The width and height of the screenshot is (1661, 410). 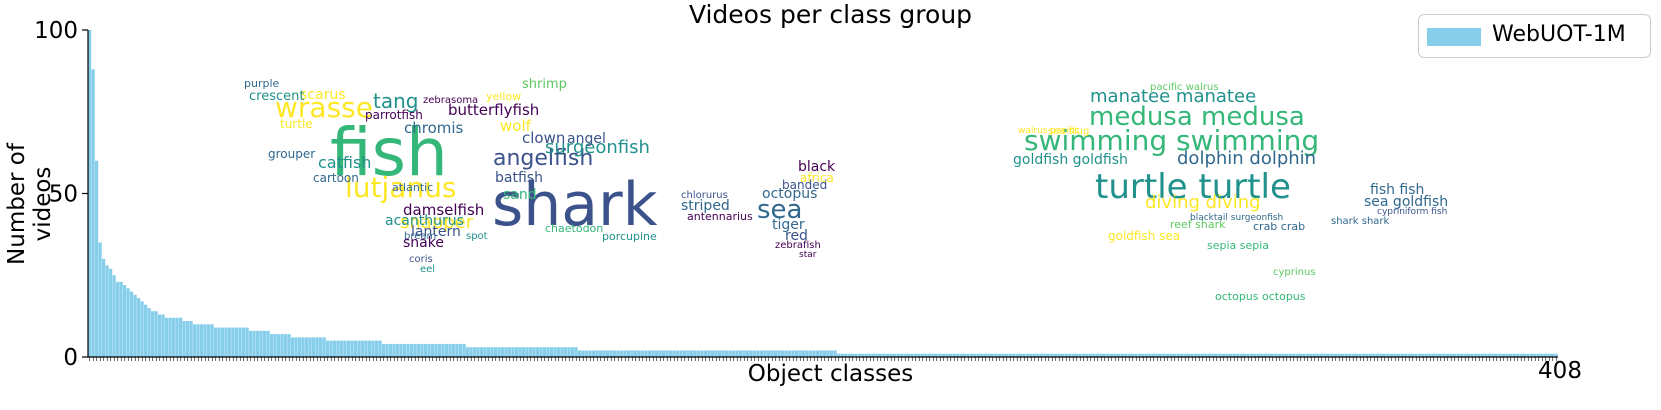 I want to click on wordcloud-word: striped, so click(x=705, y=206).